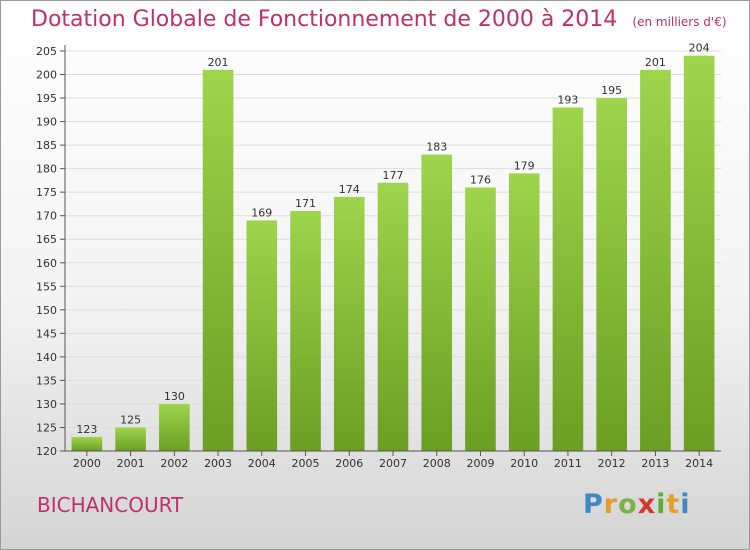 The width and height of the screenshot is (750, 550). What do you see at coordinates (130, 419) in the screenshot?
I see `value-label: 125` at bounding box center [130, 419].